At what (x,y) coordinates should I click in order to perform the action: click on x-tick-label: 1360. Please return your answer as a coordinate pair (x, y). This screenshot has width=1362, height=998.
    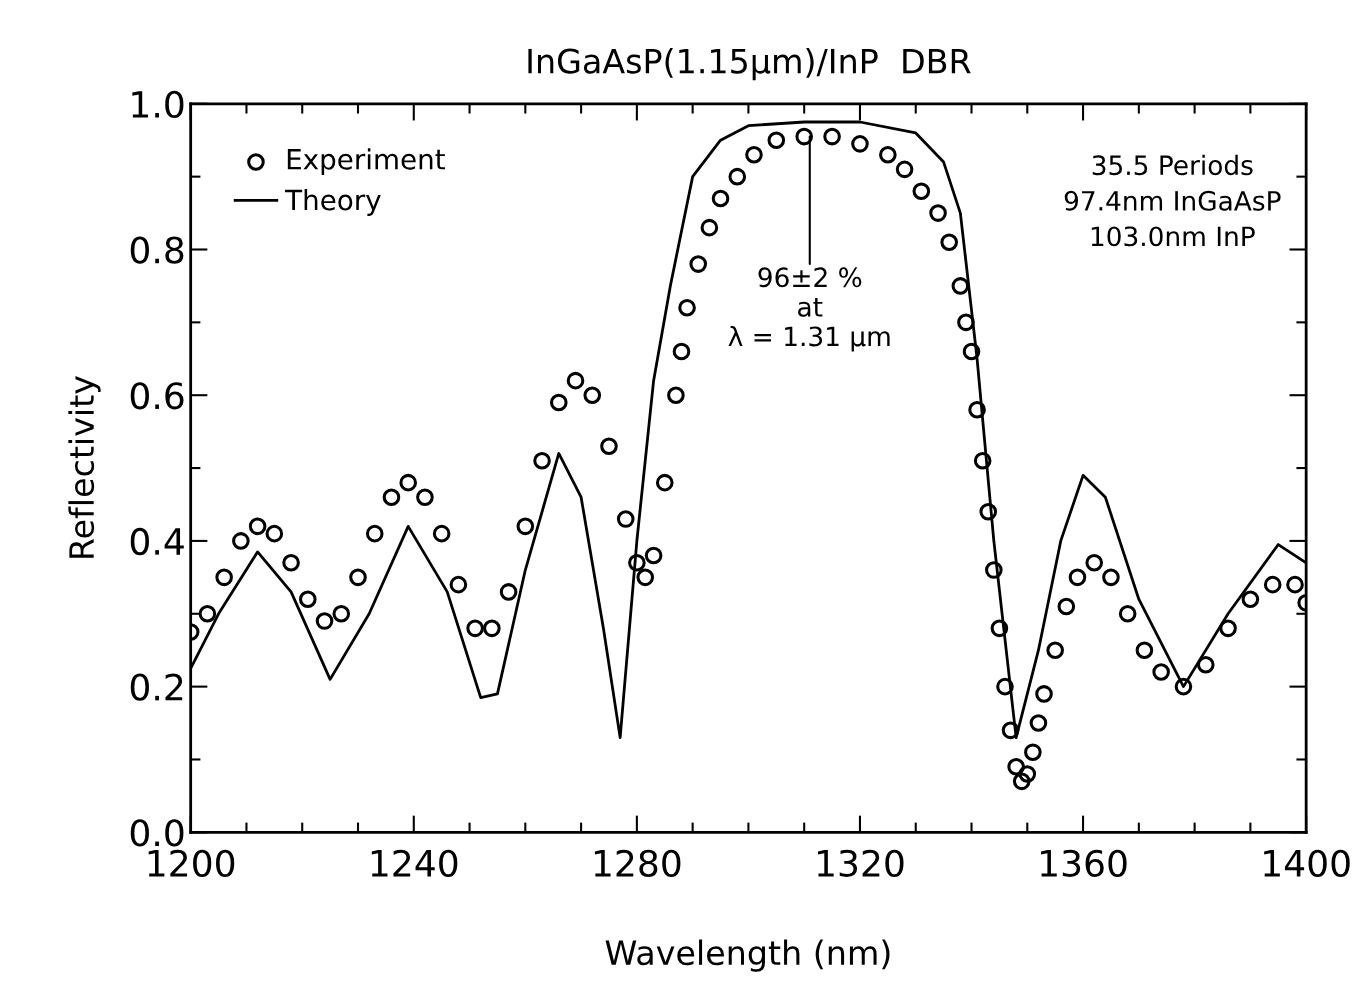
    Looking at the image, I should click on (1084, 863).